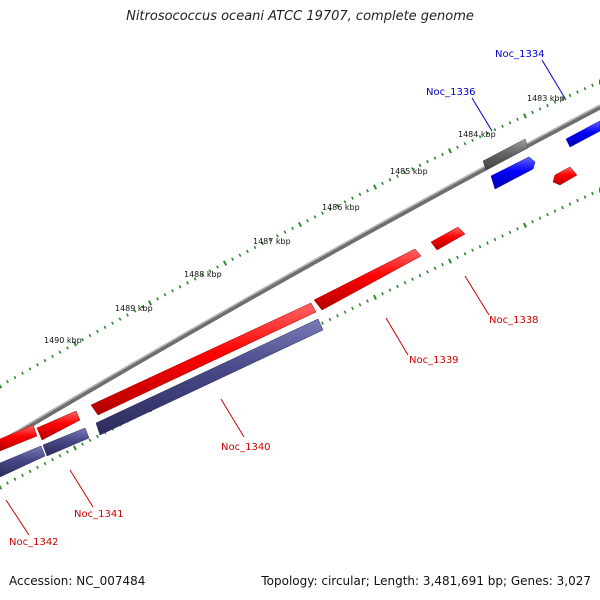  I want to click on gene-noc1335-feature, so click(513, 173).